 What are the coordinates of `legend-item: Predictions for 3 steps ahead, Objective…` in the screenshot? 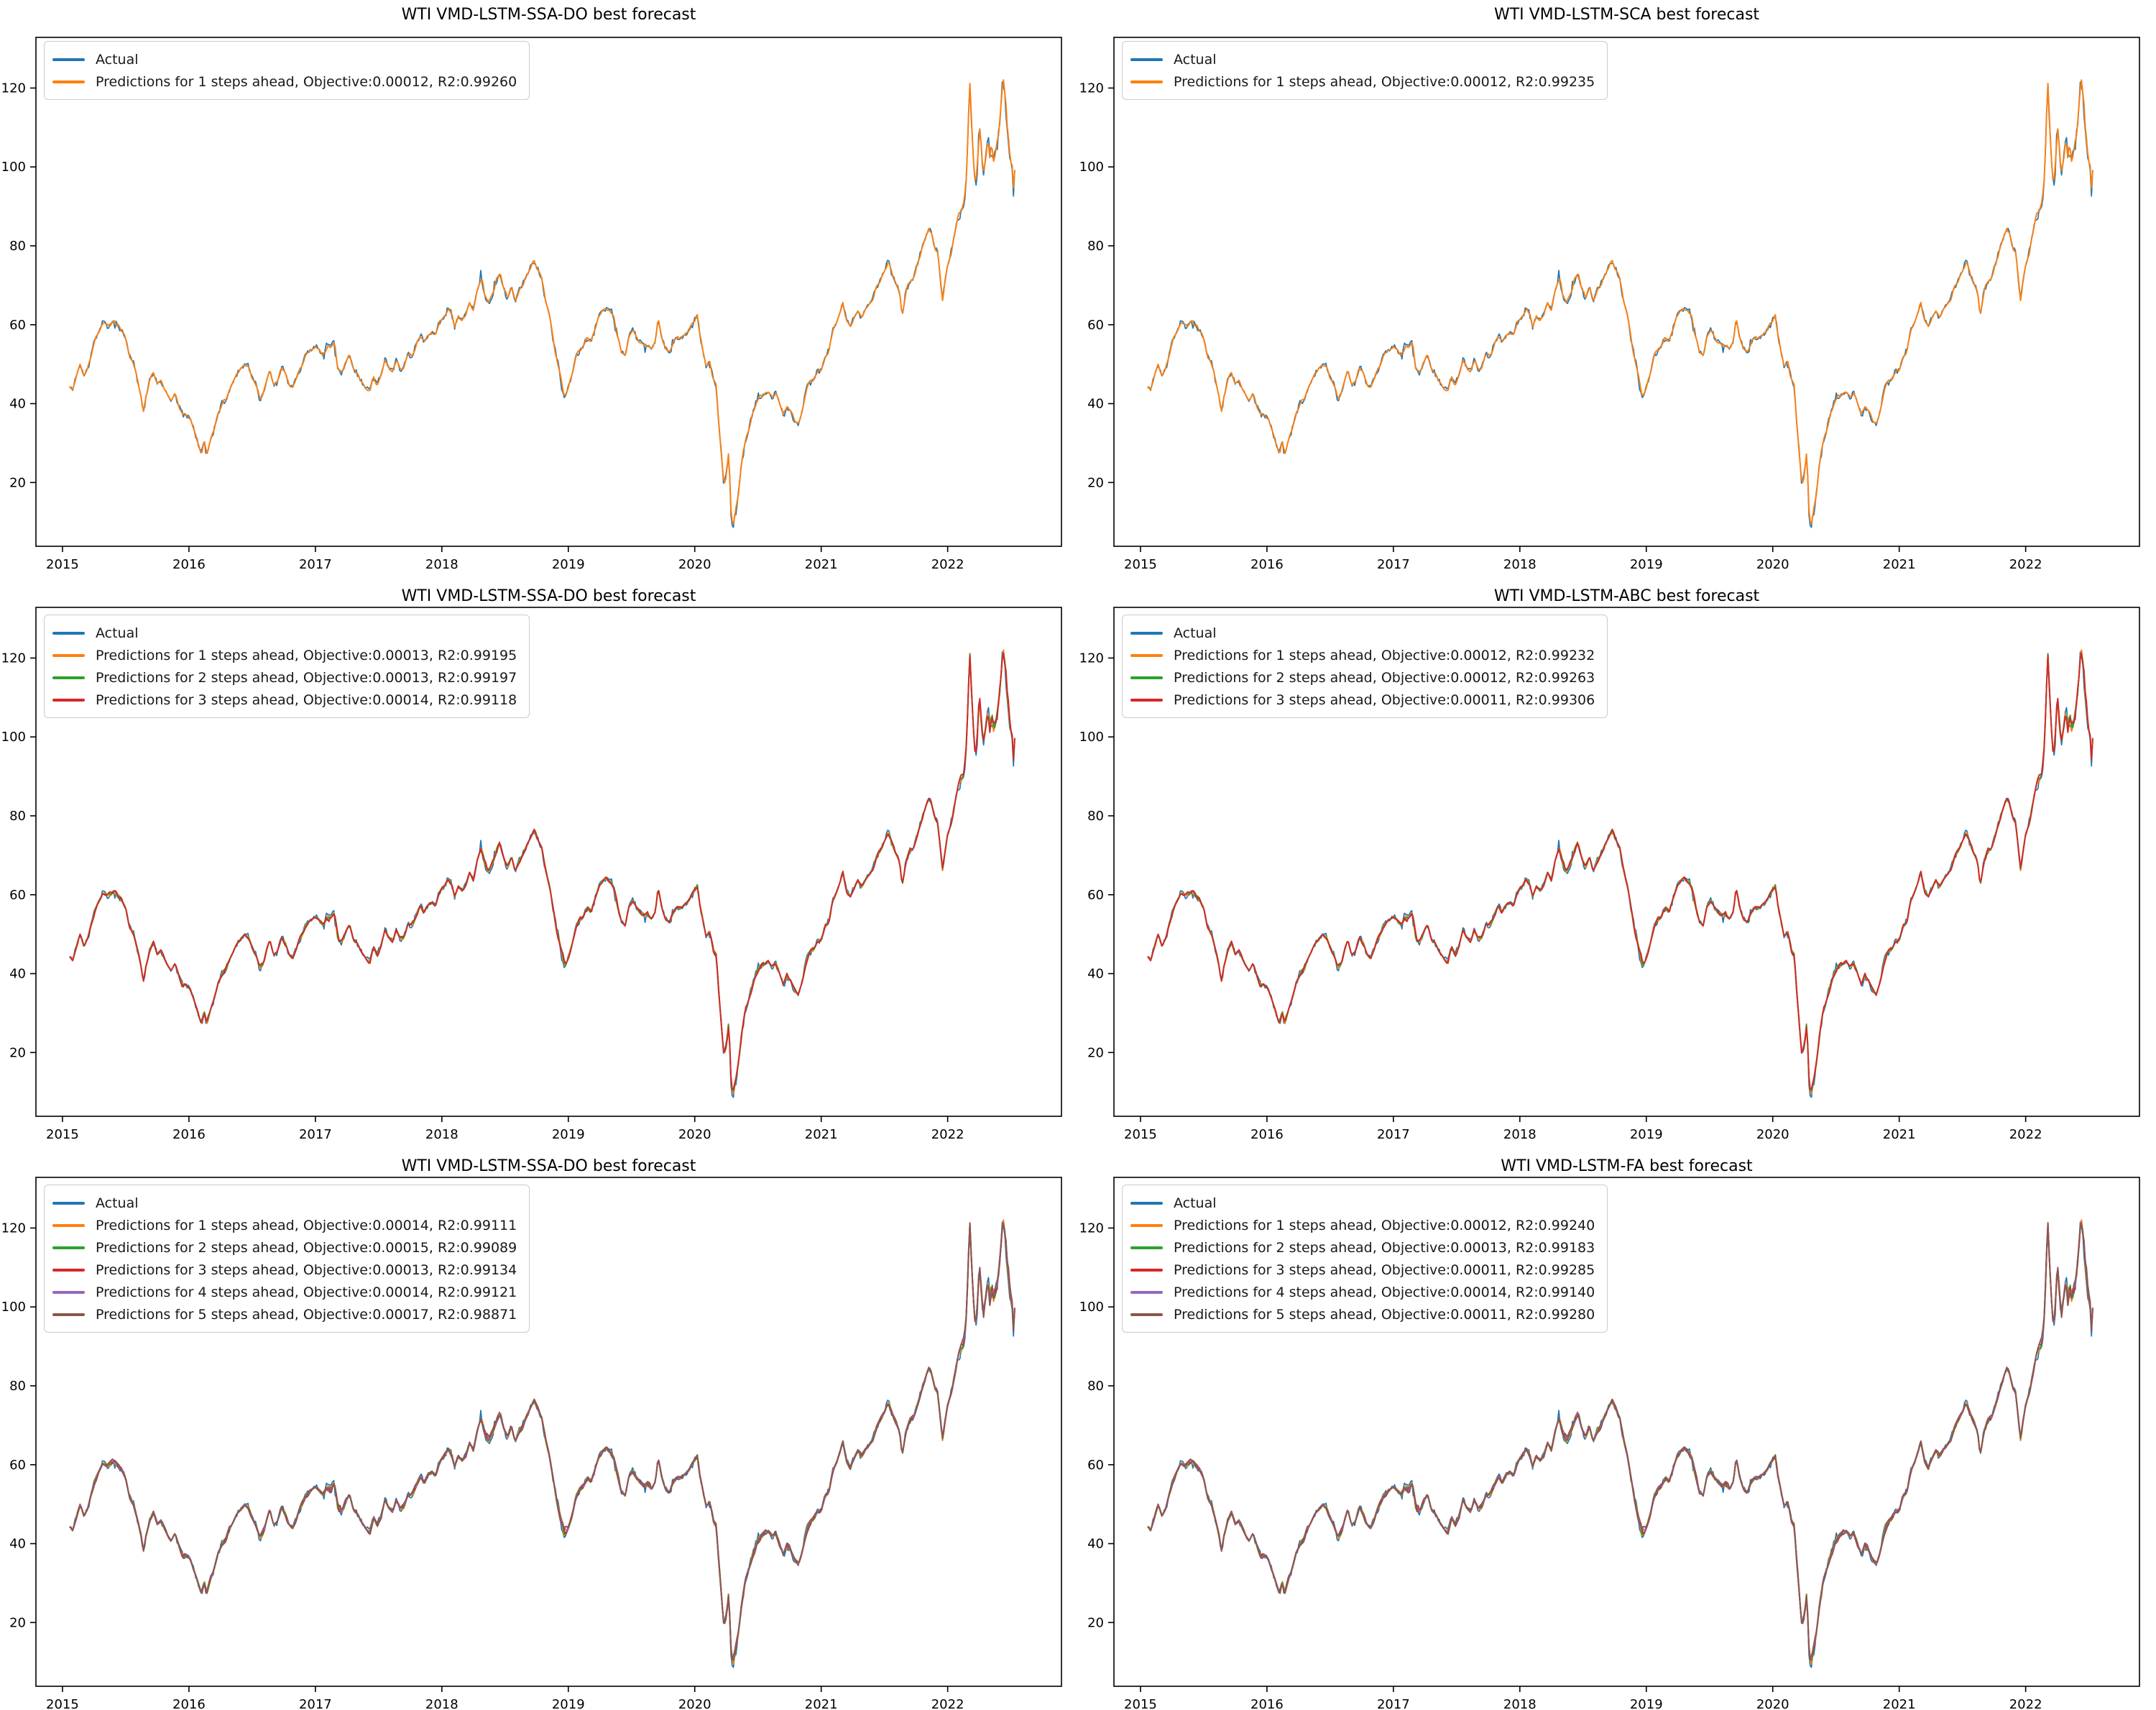 It's located at (1362, 1270).